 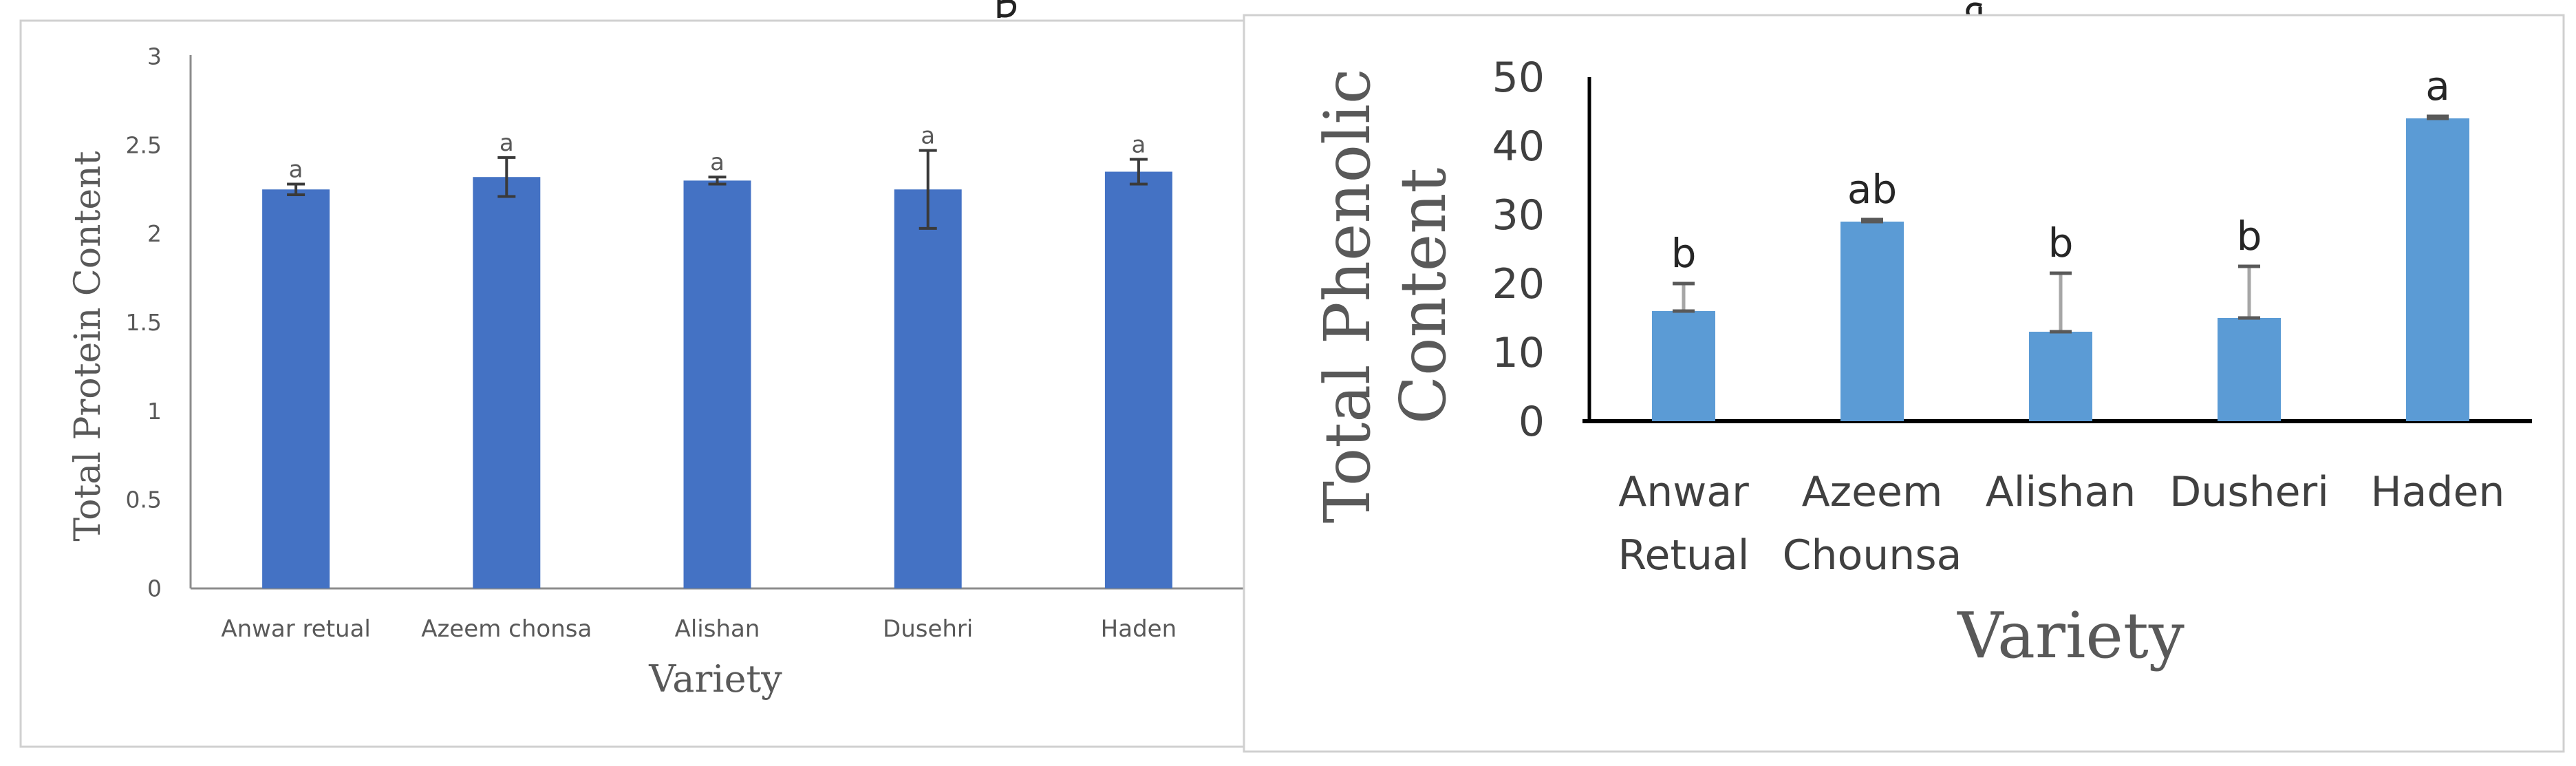 I want to click on c1-category-label: Haden, so click(x=1139, y=629).